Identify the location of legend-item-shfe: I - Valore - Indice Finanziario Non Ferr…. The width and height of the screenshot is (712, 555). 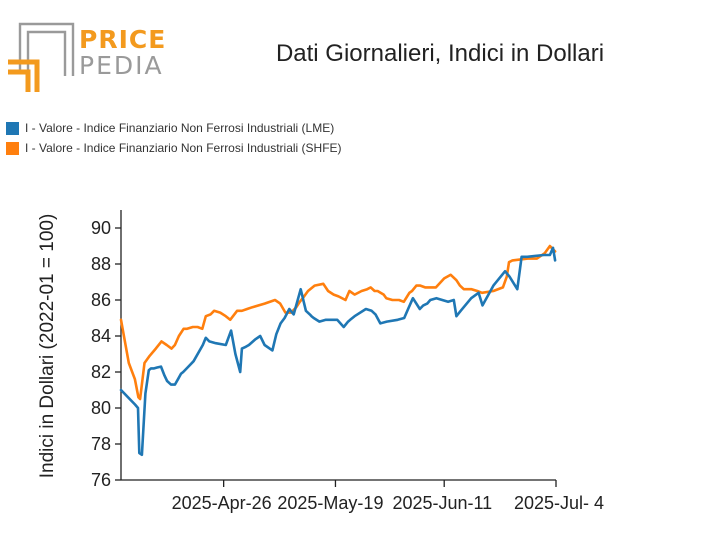
(174, 148).